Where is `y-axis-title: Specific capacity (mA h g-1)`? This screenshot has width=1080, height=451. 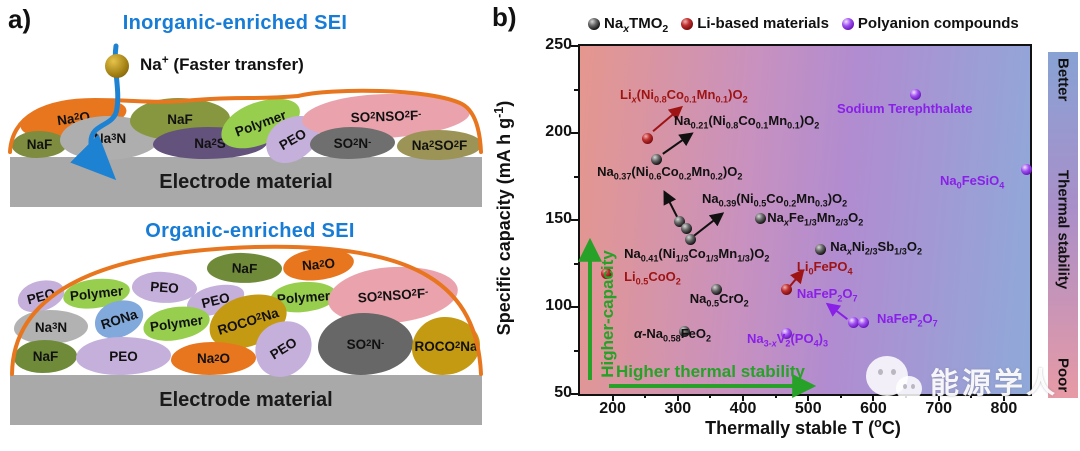 y-axis-title: Specific capacity (mA h g-1) is located at coordinates (503, 218).